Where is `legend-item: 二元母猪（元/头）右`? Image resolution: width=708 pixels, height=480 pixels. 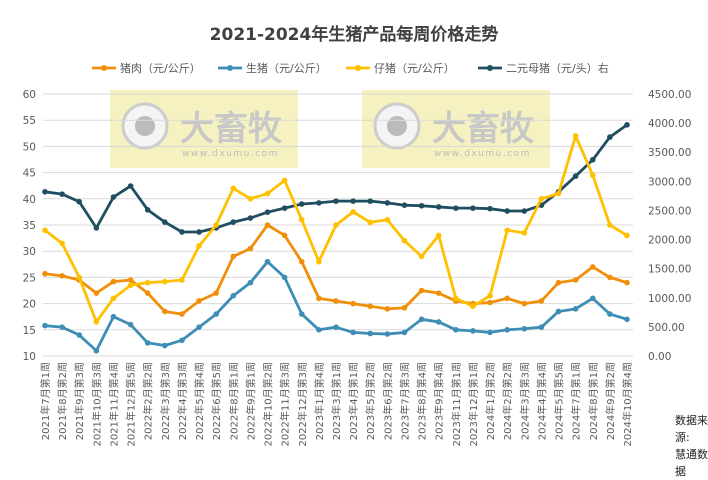 legend-item: 二元母猪（元/头）右 is located at coordinates (543, 68).